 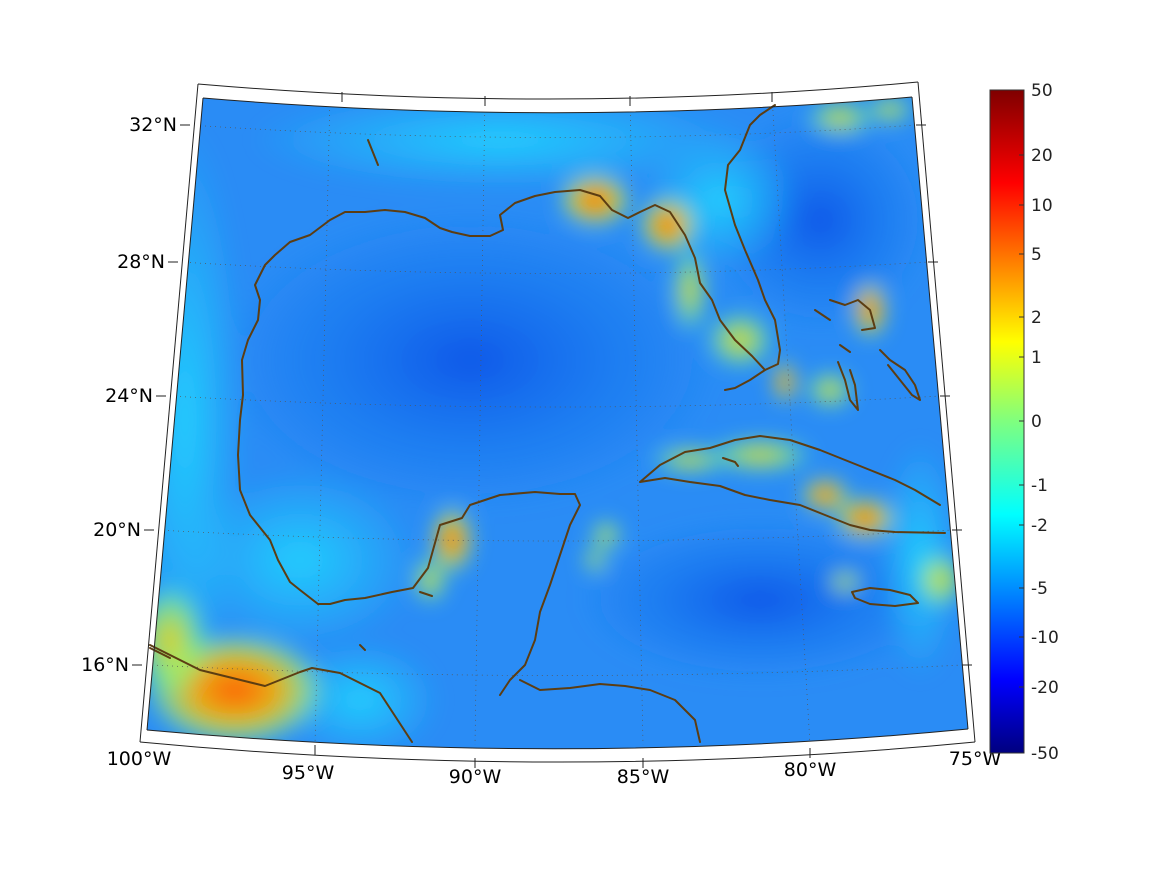 I want to click on lat-label-32n: 32°N, so click(x=153, y=125).